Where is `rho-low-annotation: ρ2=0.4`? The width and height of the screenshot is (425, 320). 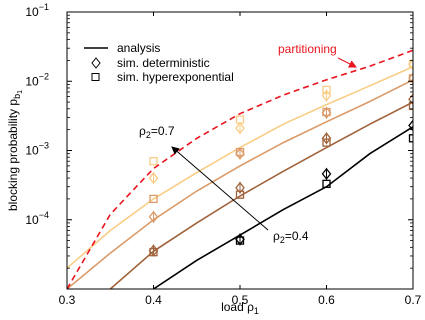
rho-low-annotation: ρ2=0.4 is located at coordinates (291, 237).